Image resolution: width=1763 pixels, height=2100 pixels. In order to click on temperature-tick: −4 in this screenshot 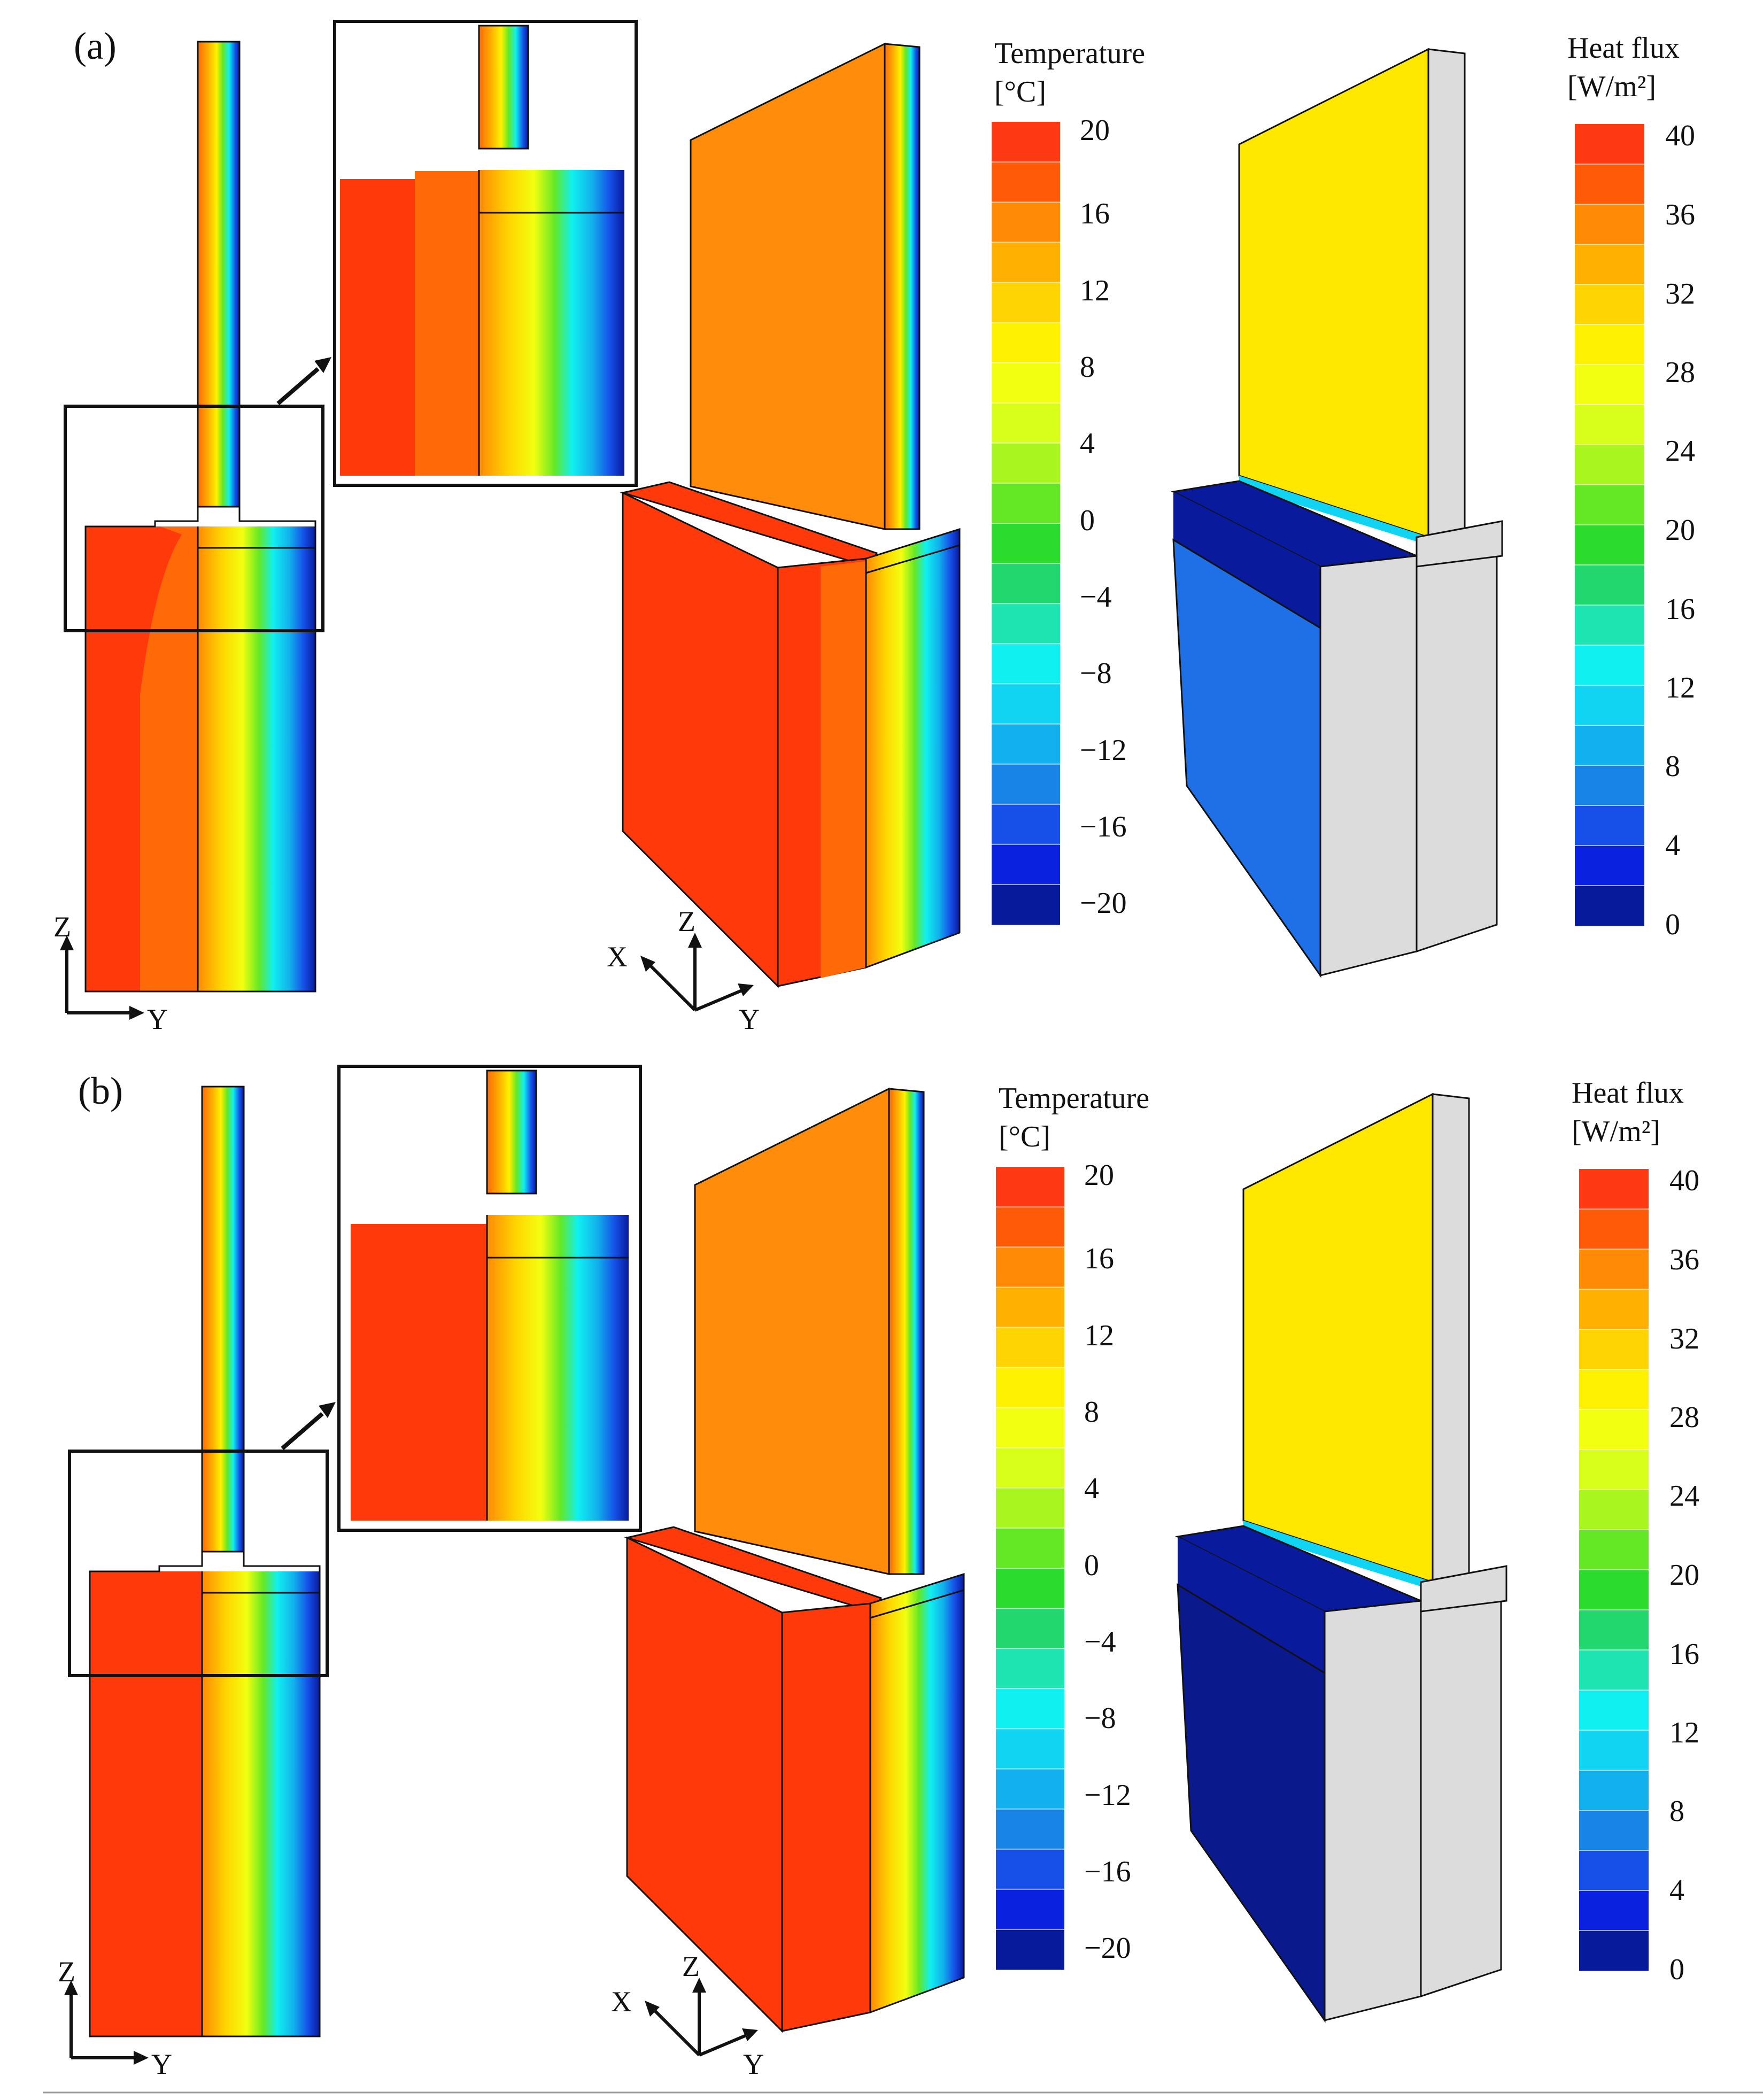, I will do `click(1100, 1642)`.